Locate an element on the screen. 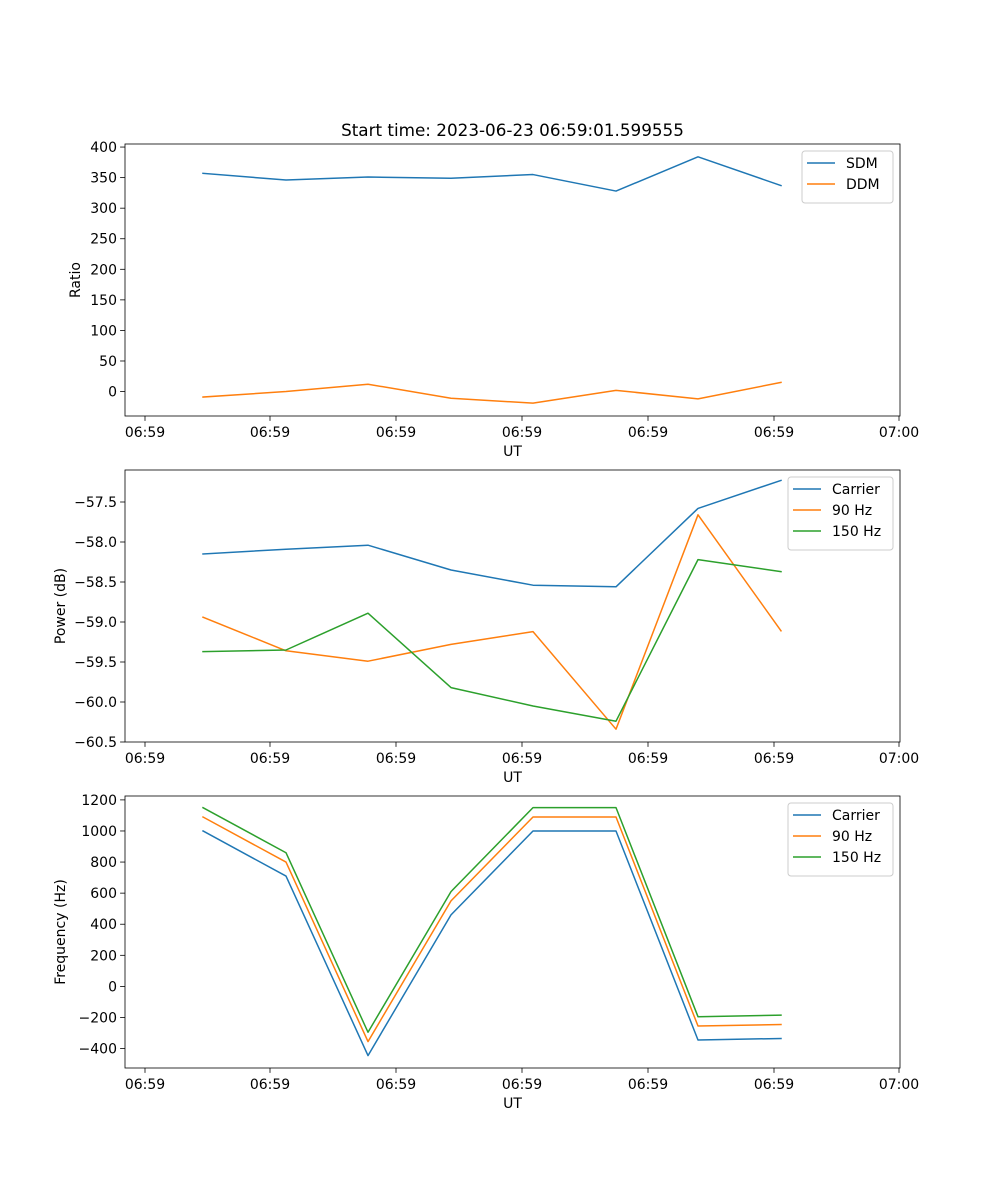 The width and height of the screenshot is (1000, 1200). y-tick-label: −59.0 is located at coordinates (95, 623).